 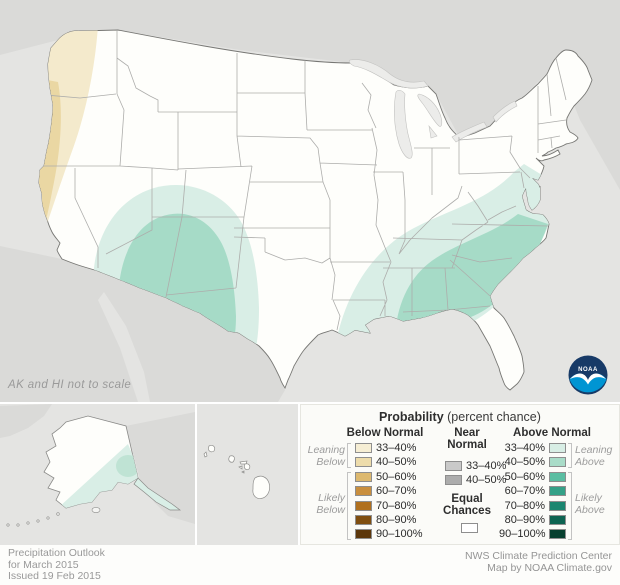 I want to click on leaning-above-label: Leaning Above, so click(x=594, y=456).